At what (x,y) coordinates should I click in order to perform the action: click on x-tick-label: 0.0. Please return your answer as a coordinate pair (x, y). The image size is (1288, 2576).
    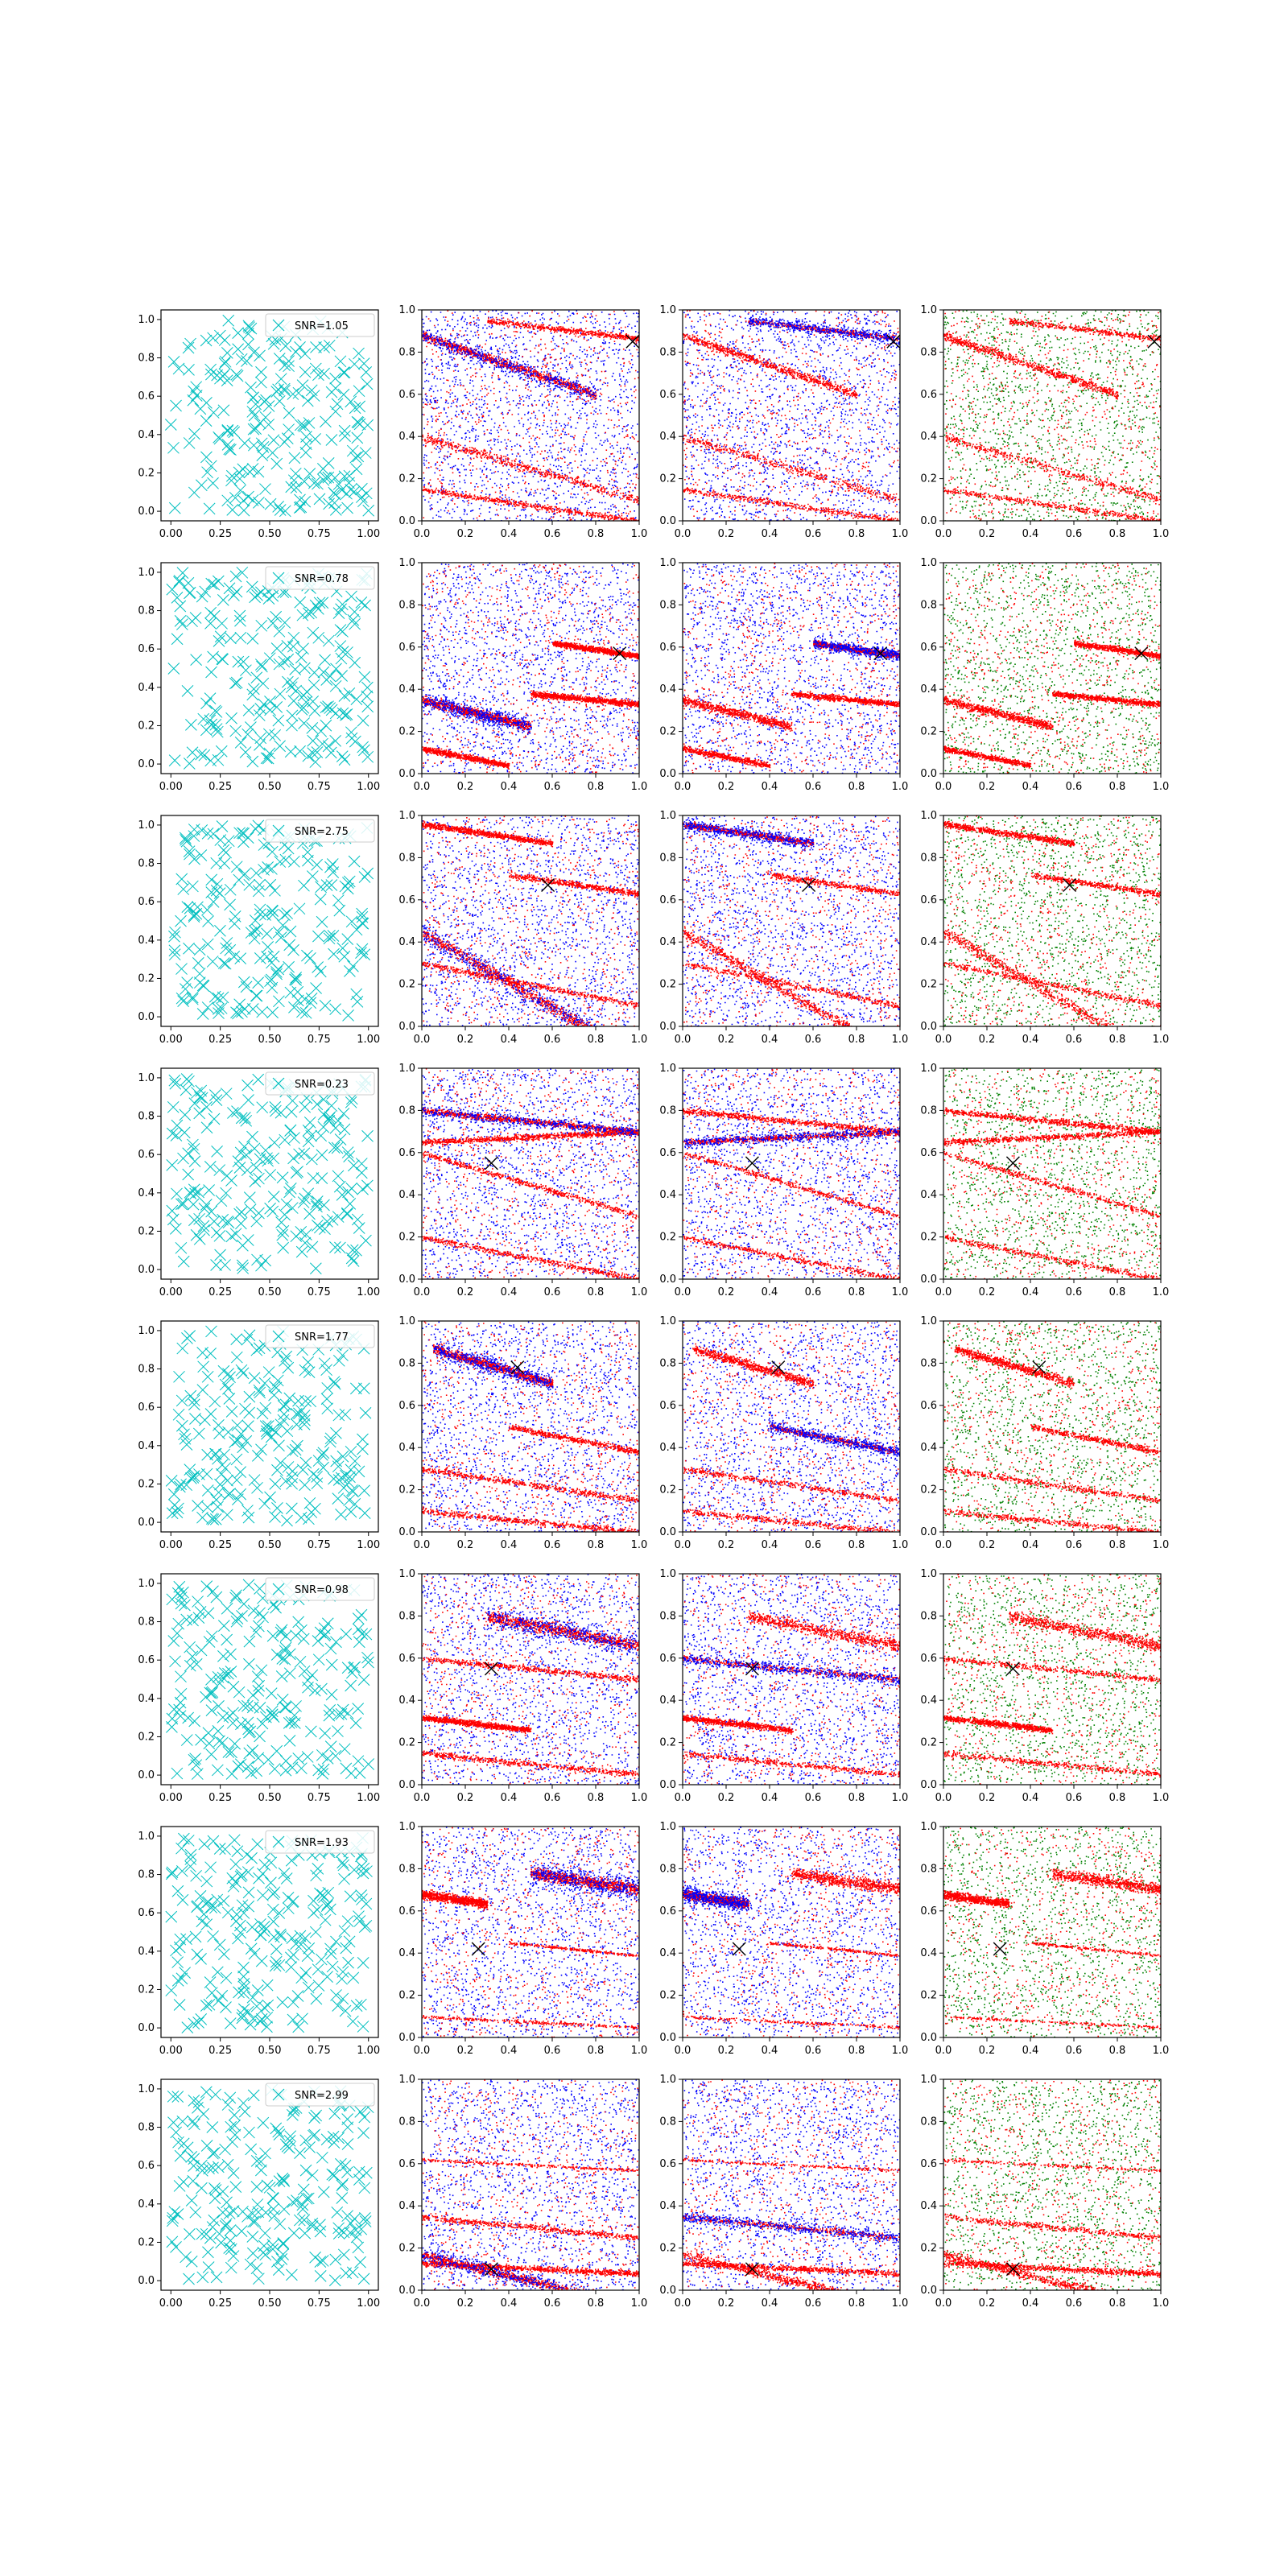
    Looking at the image, I should click on (683, 787).